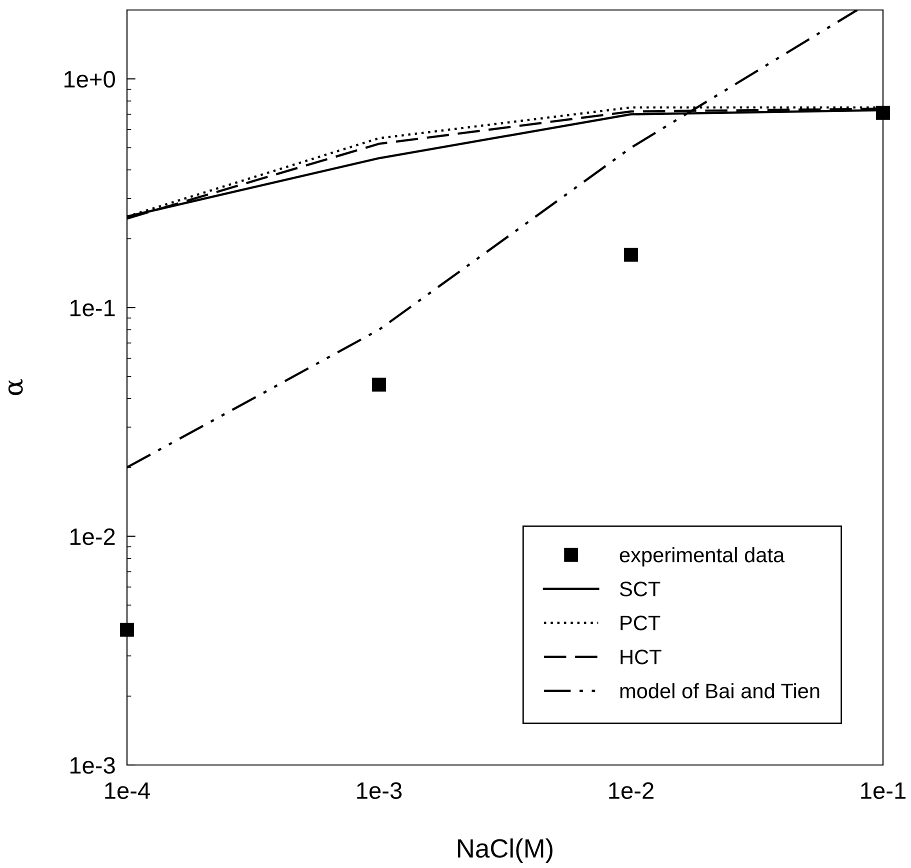 Image resolution: width=911 pixels, height=868 pixels. Describe the element at coordinates (640, 623) in the screenshot. I see `legend-label: PCT` at that location.